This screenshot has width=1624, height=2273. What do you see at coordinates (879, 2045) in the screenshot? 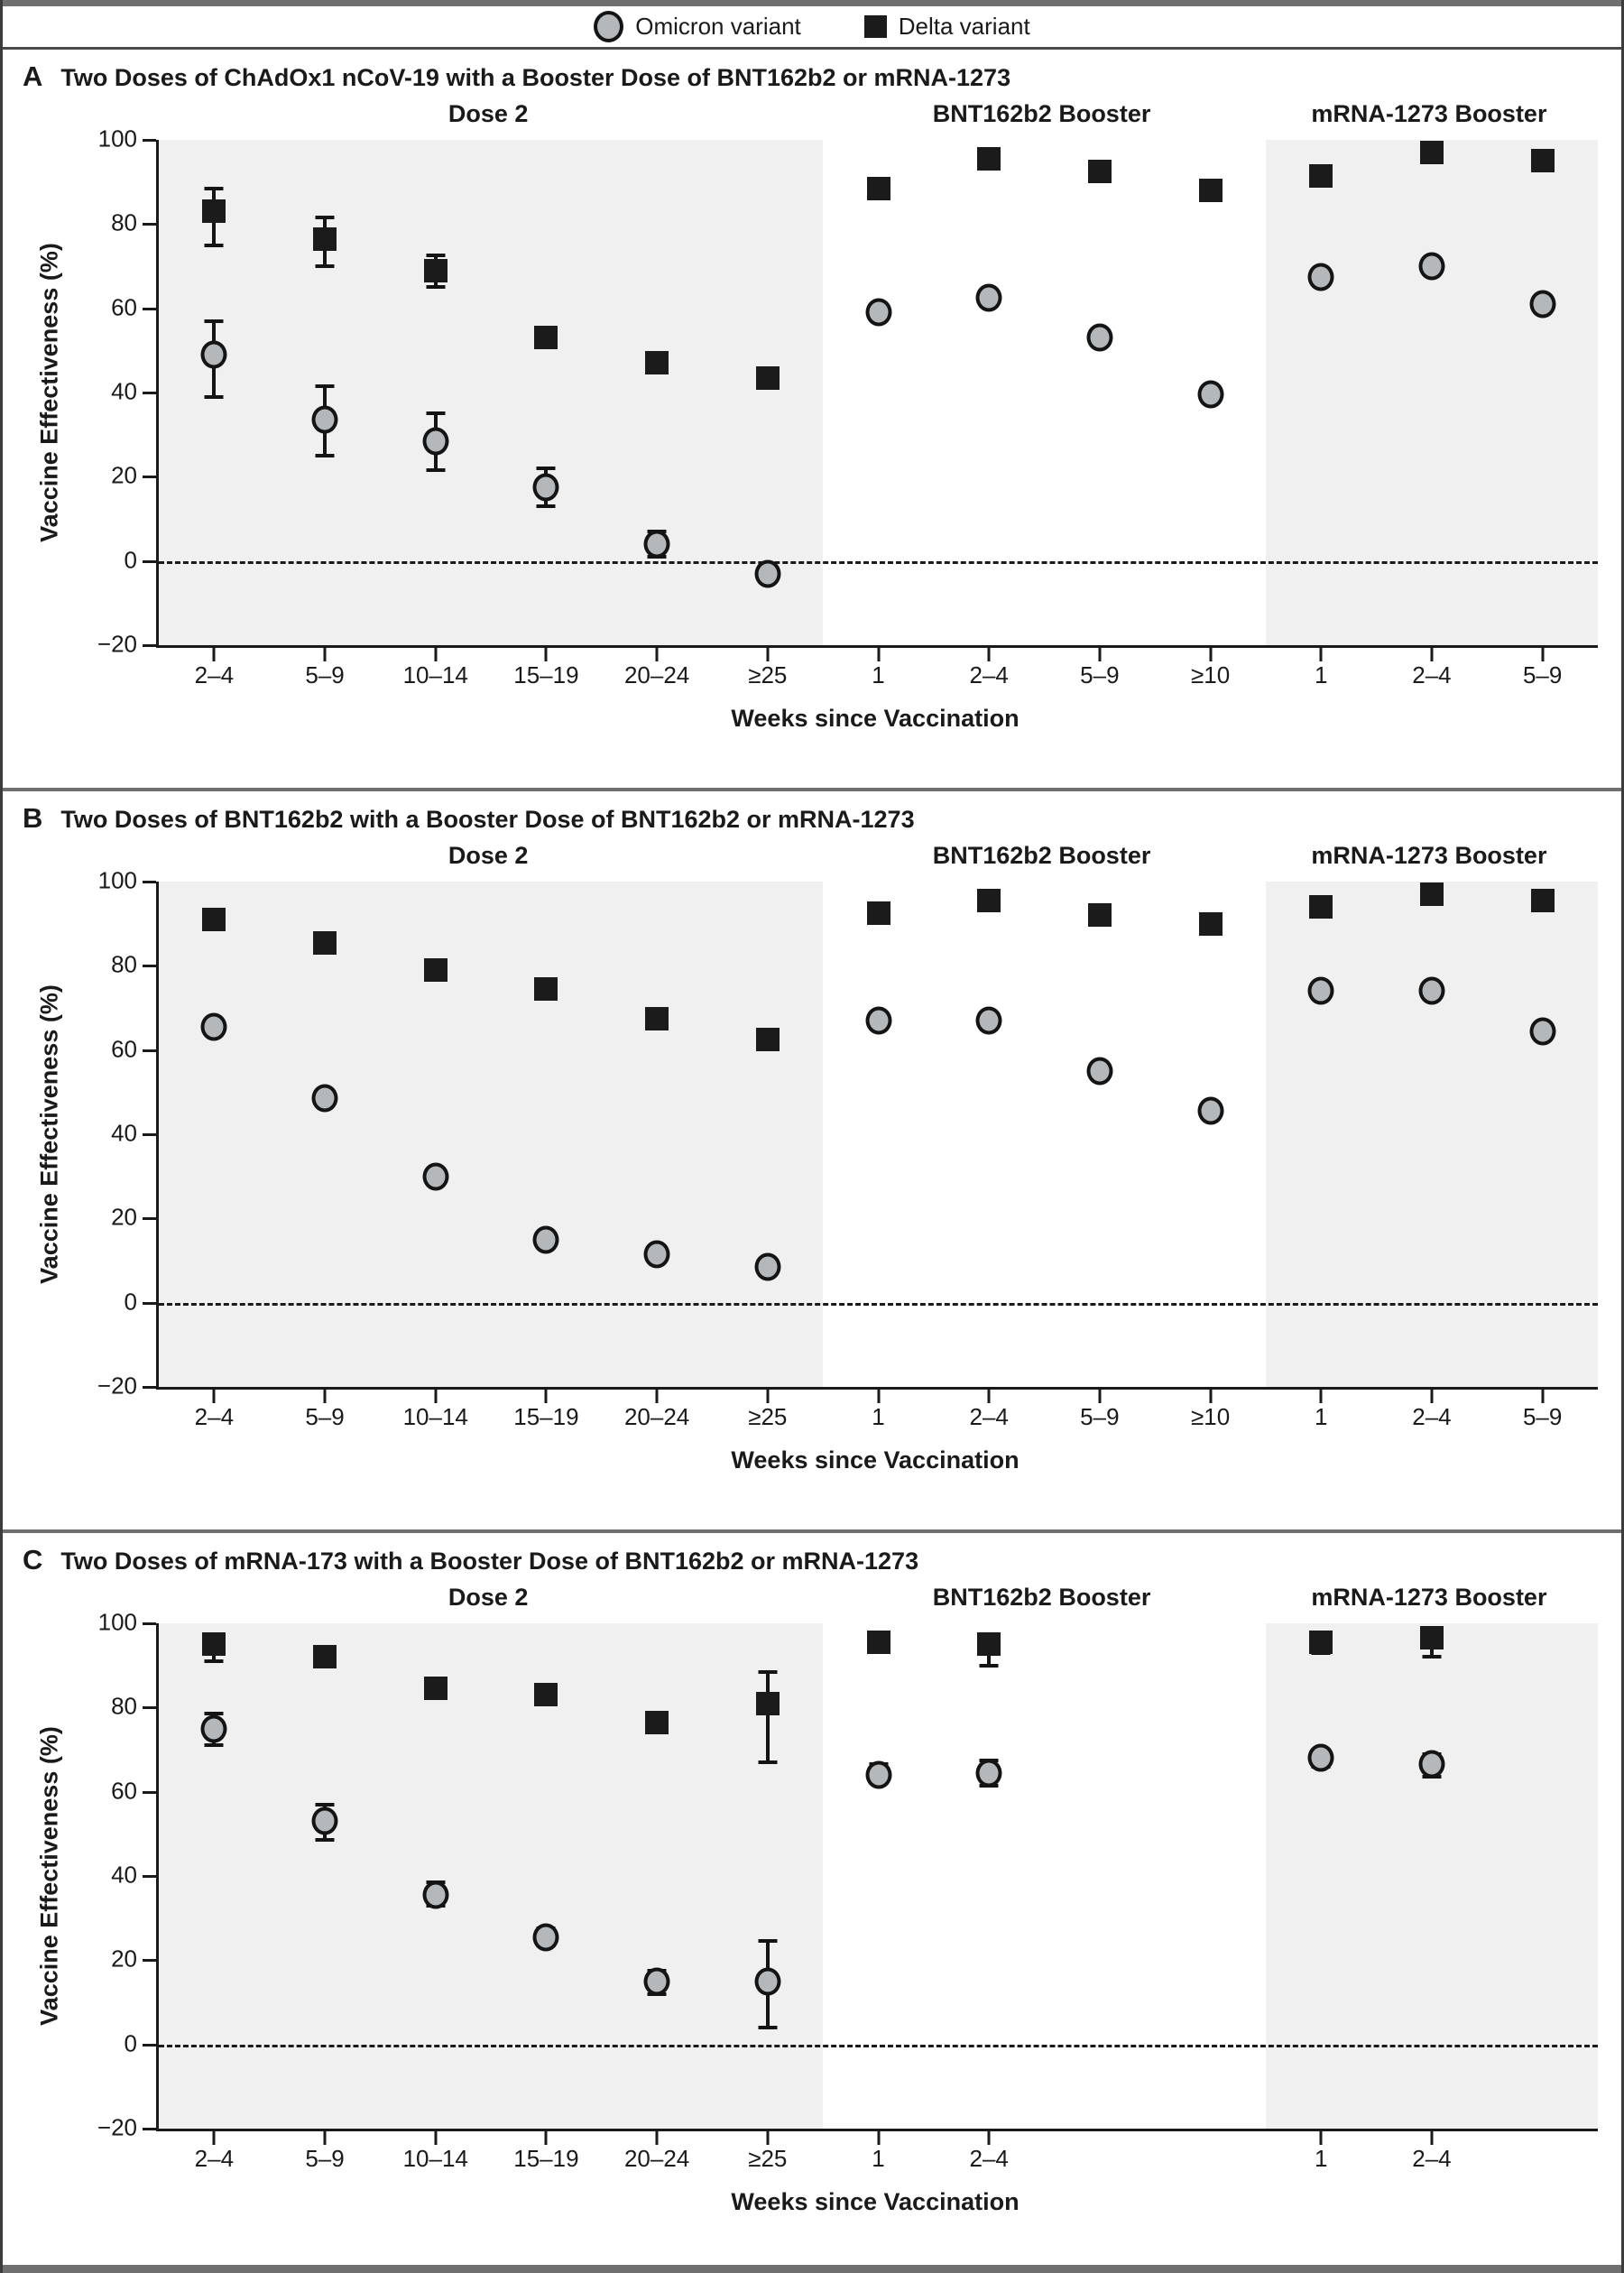
I see `zero-reference-line` at bounding box center [879, 2045].